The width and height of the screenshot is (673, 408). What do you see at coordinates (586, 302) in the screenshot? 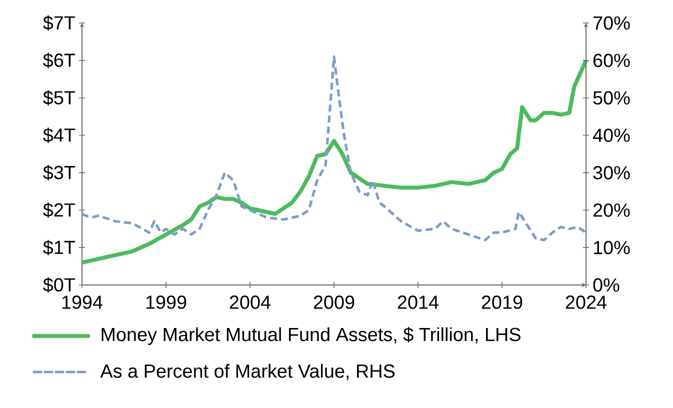
I see `x-tick-label: 2024` at bounding box center [586, 302].